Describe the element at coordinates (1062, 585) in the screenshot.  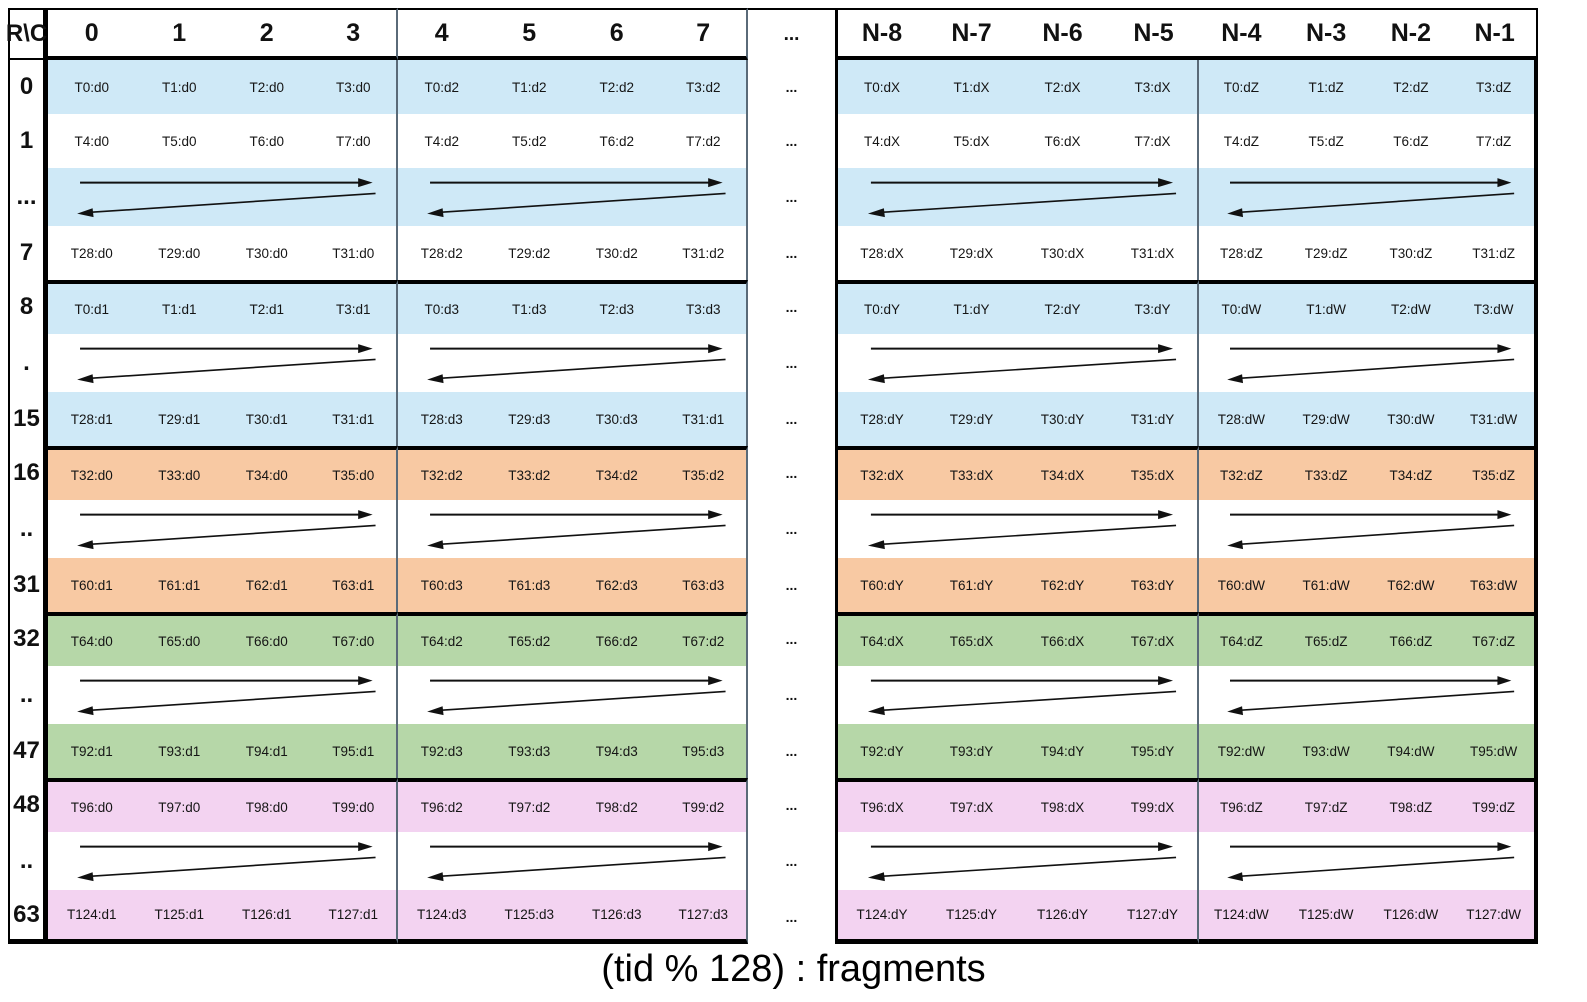
I see `fragment-cell: T62:dY` at that location.